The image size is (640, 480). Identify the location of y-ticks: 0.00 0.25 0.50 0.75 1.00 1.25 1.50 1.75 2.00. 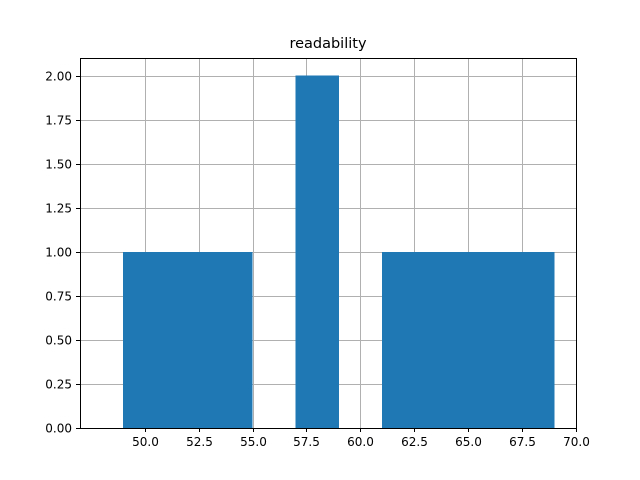
(62, 253).